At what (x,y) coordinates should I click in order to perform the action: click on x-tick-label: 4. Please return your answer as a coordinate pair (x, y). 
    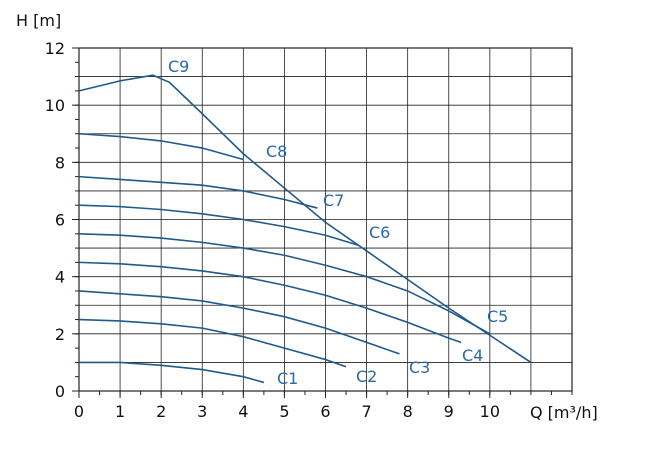
    Looking at the image, I should click on (243, 411).